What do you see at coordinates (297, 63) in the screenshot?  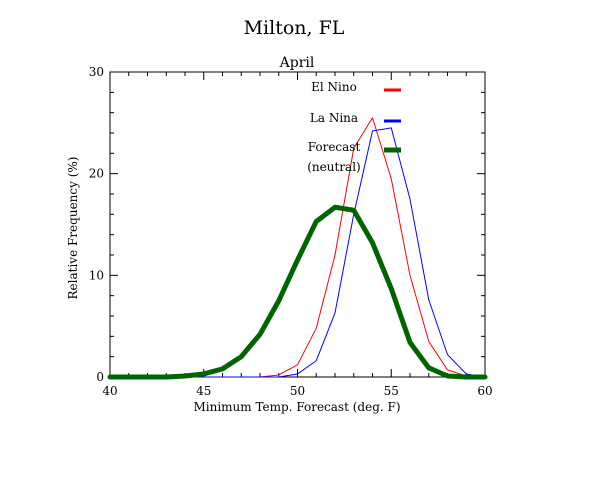 I see `chart-subtitle: April` at bounding box center [297, 63].